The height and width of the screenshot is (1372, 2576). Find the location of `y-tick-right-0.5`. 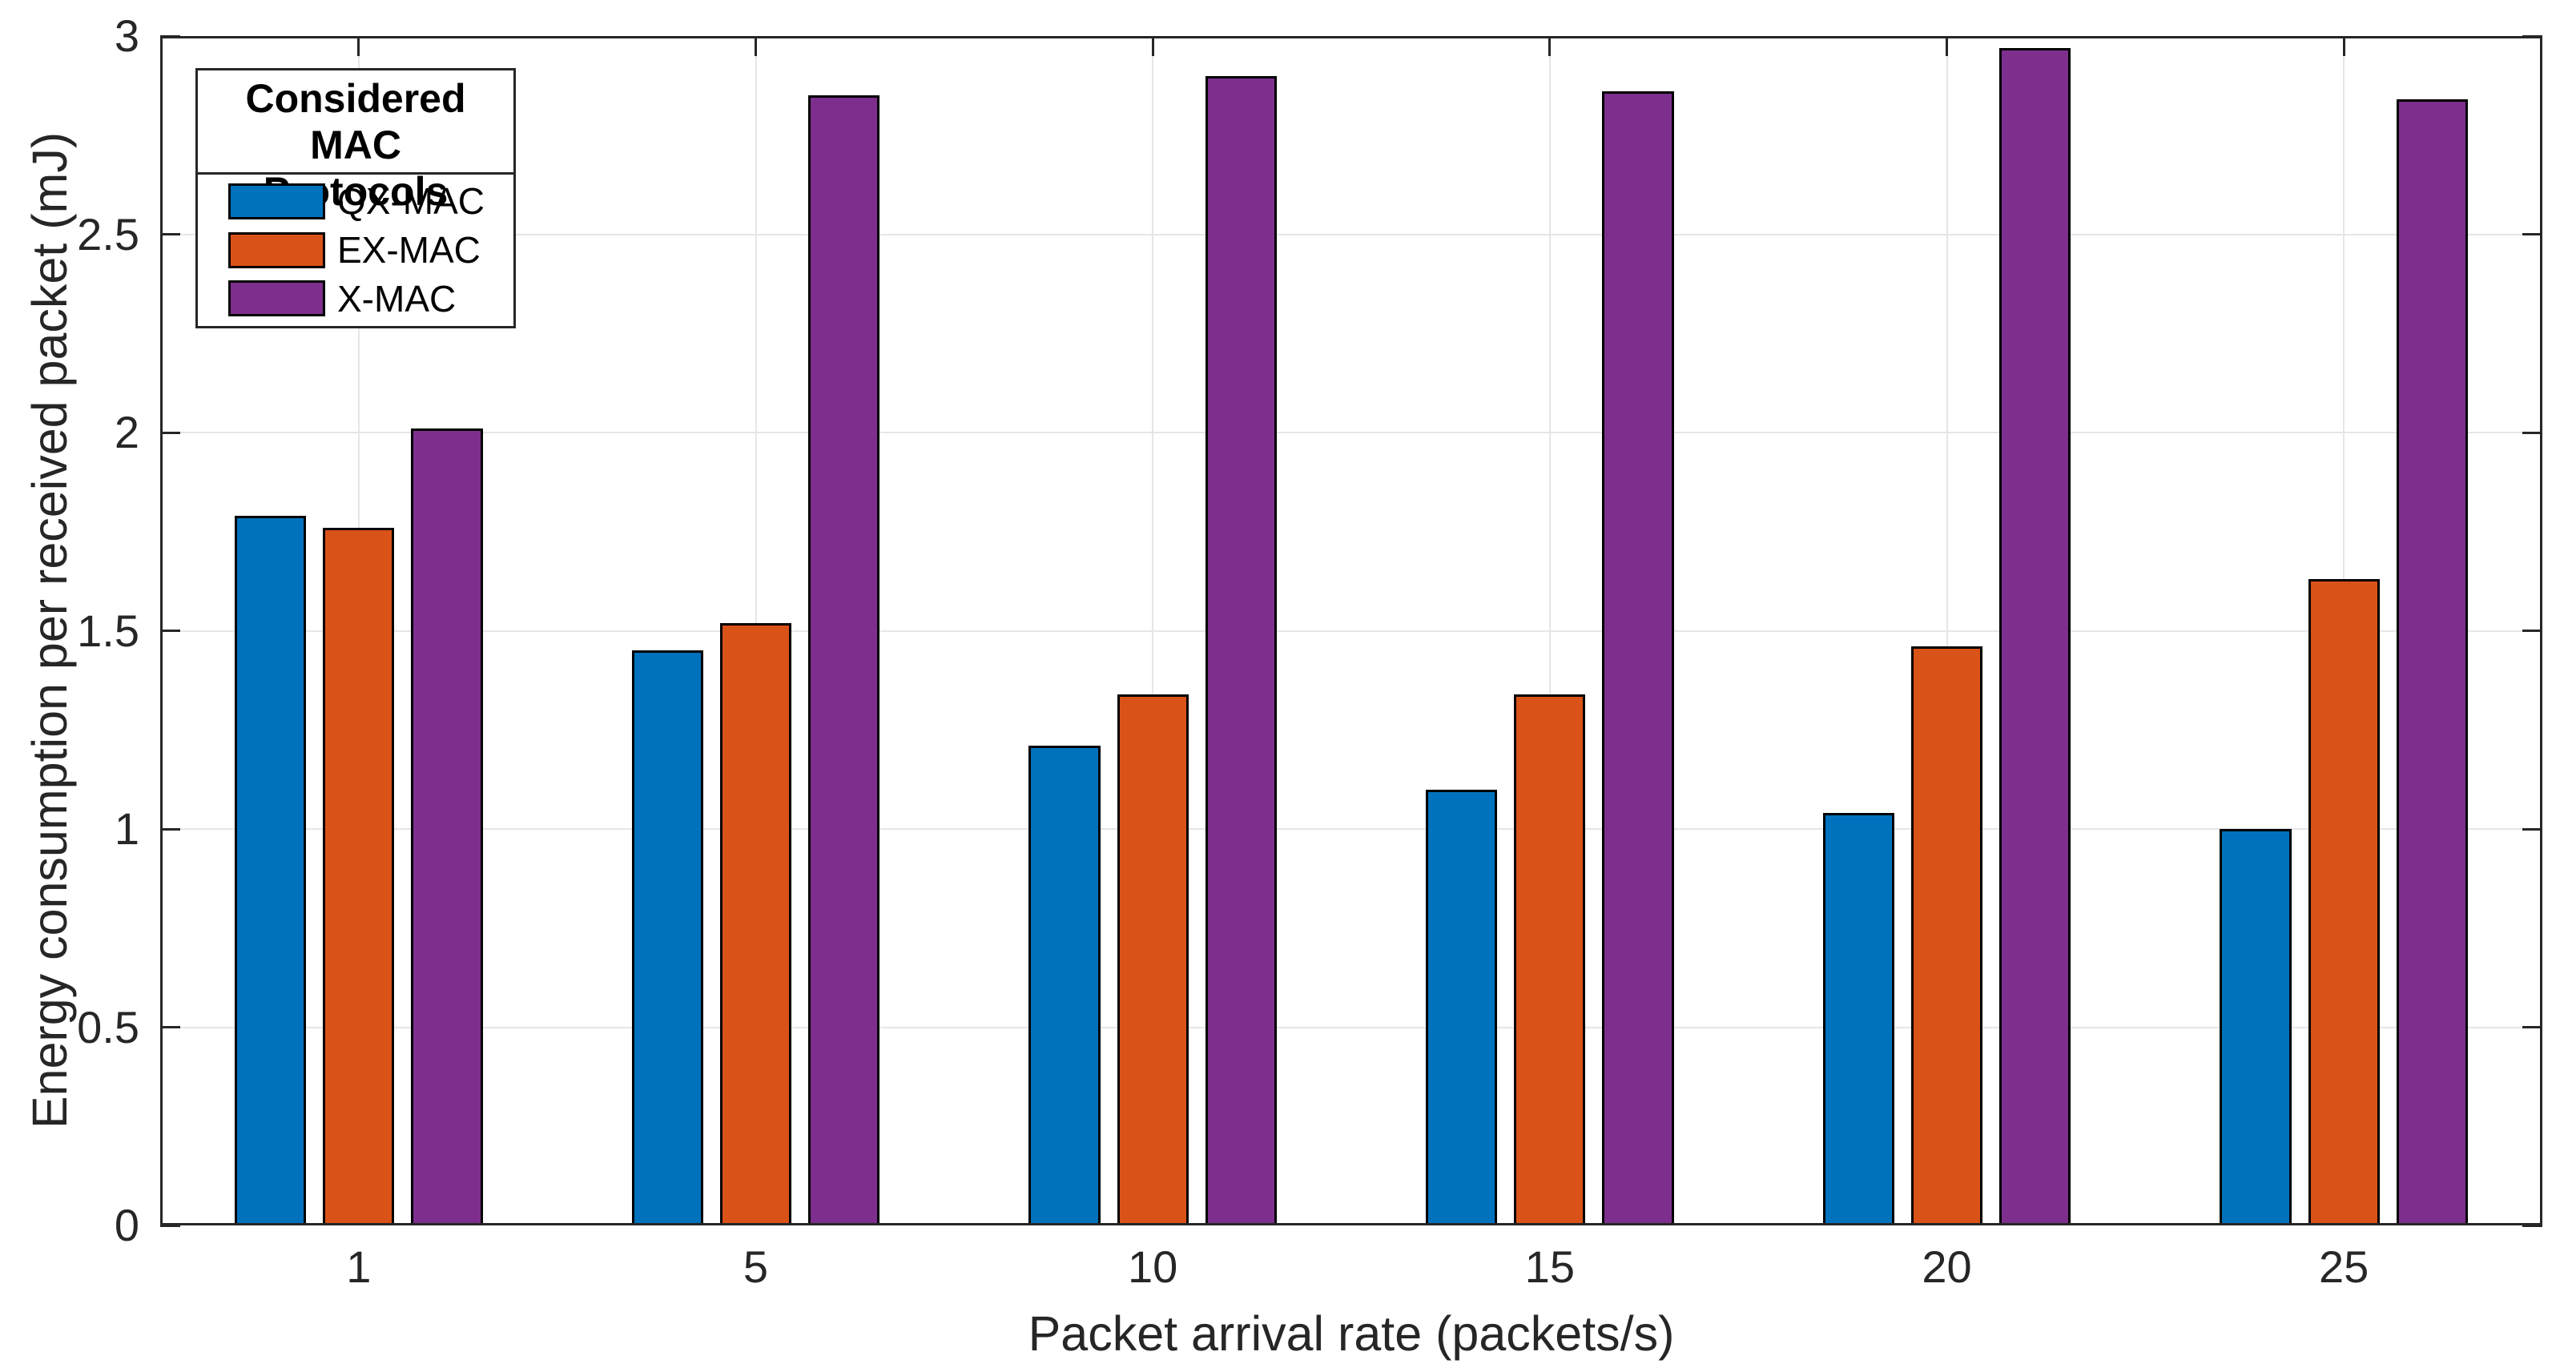

y-tick-right-0.5 is located at coordinates (2532, 1027).